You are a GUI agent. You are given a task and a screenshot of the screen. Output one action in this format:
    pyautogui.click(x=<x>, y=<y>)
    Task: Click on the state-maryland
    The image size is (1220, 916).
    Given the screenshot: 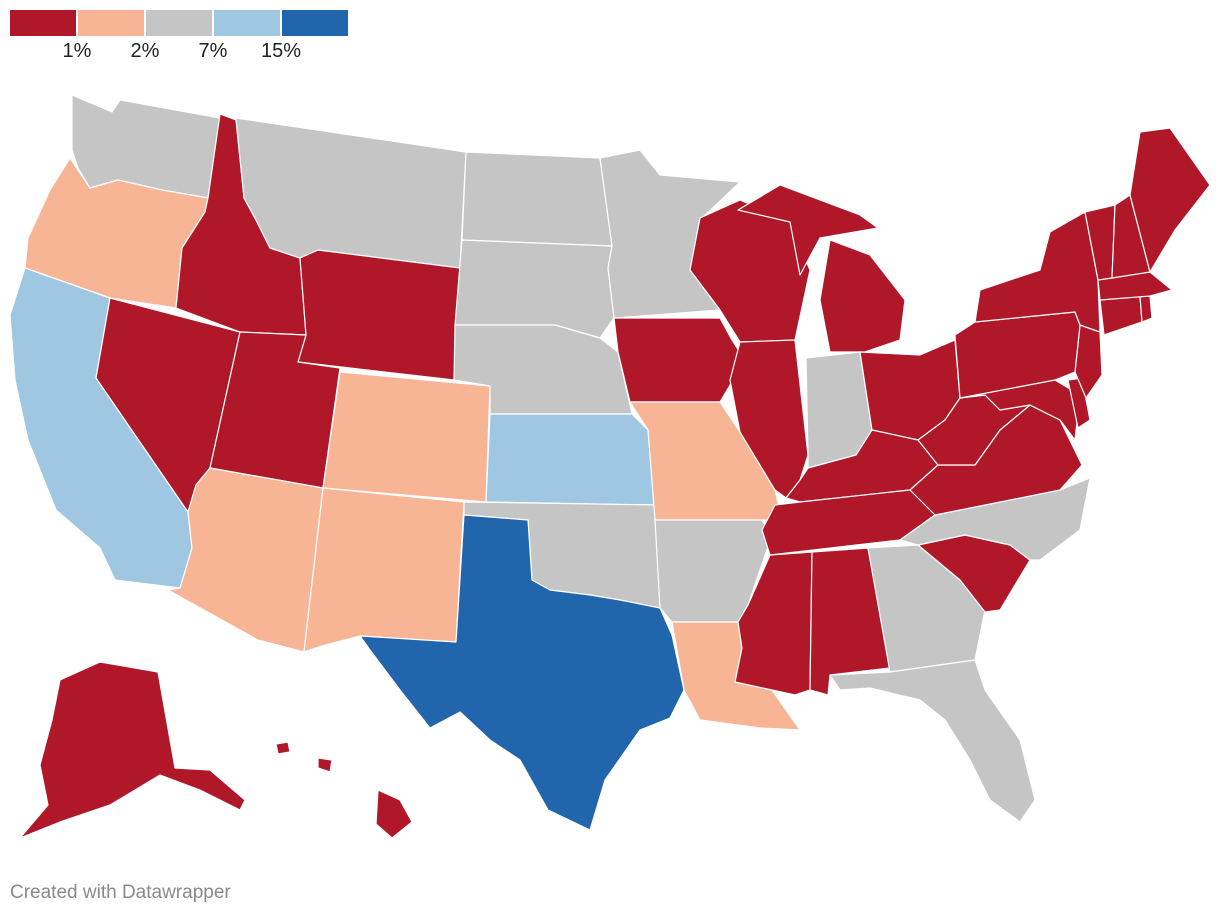 What is the action you would take?
    pyautogui.click(x=1020, y=410)
    